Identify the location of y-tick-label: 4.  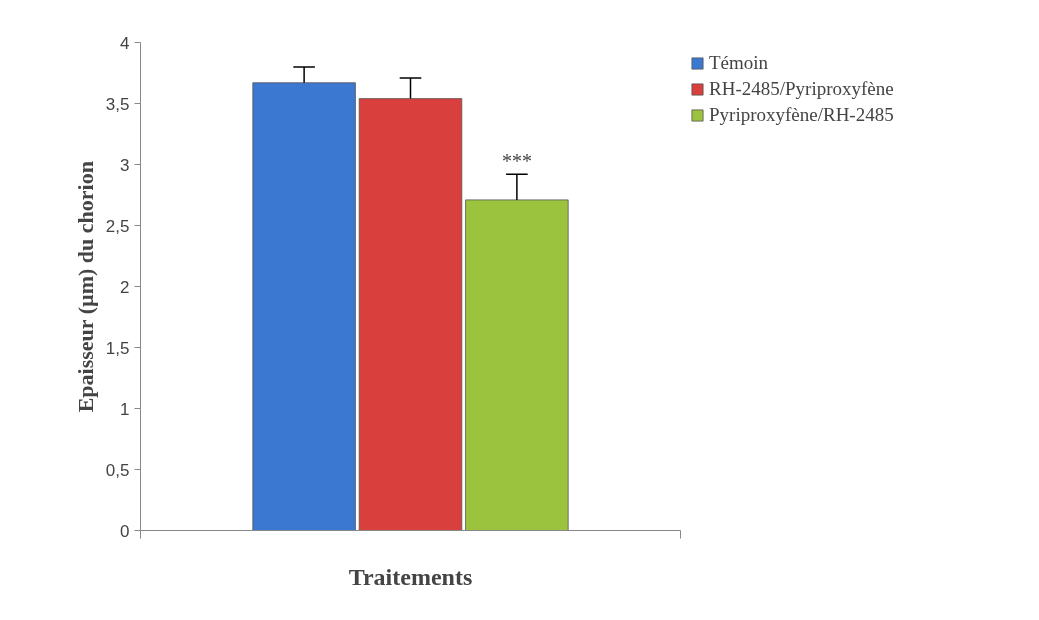
(125, 43).